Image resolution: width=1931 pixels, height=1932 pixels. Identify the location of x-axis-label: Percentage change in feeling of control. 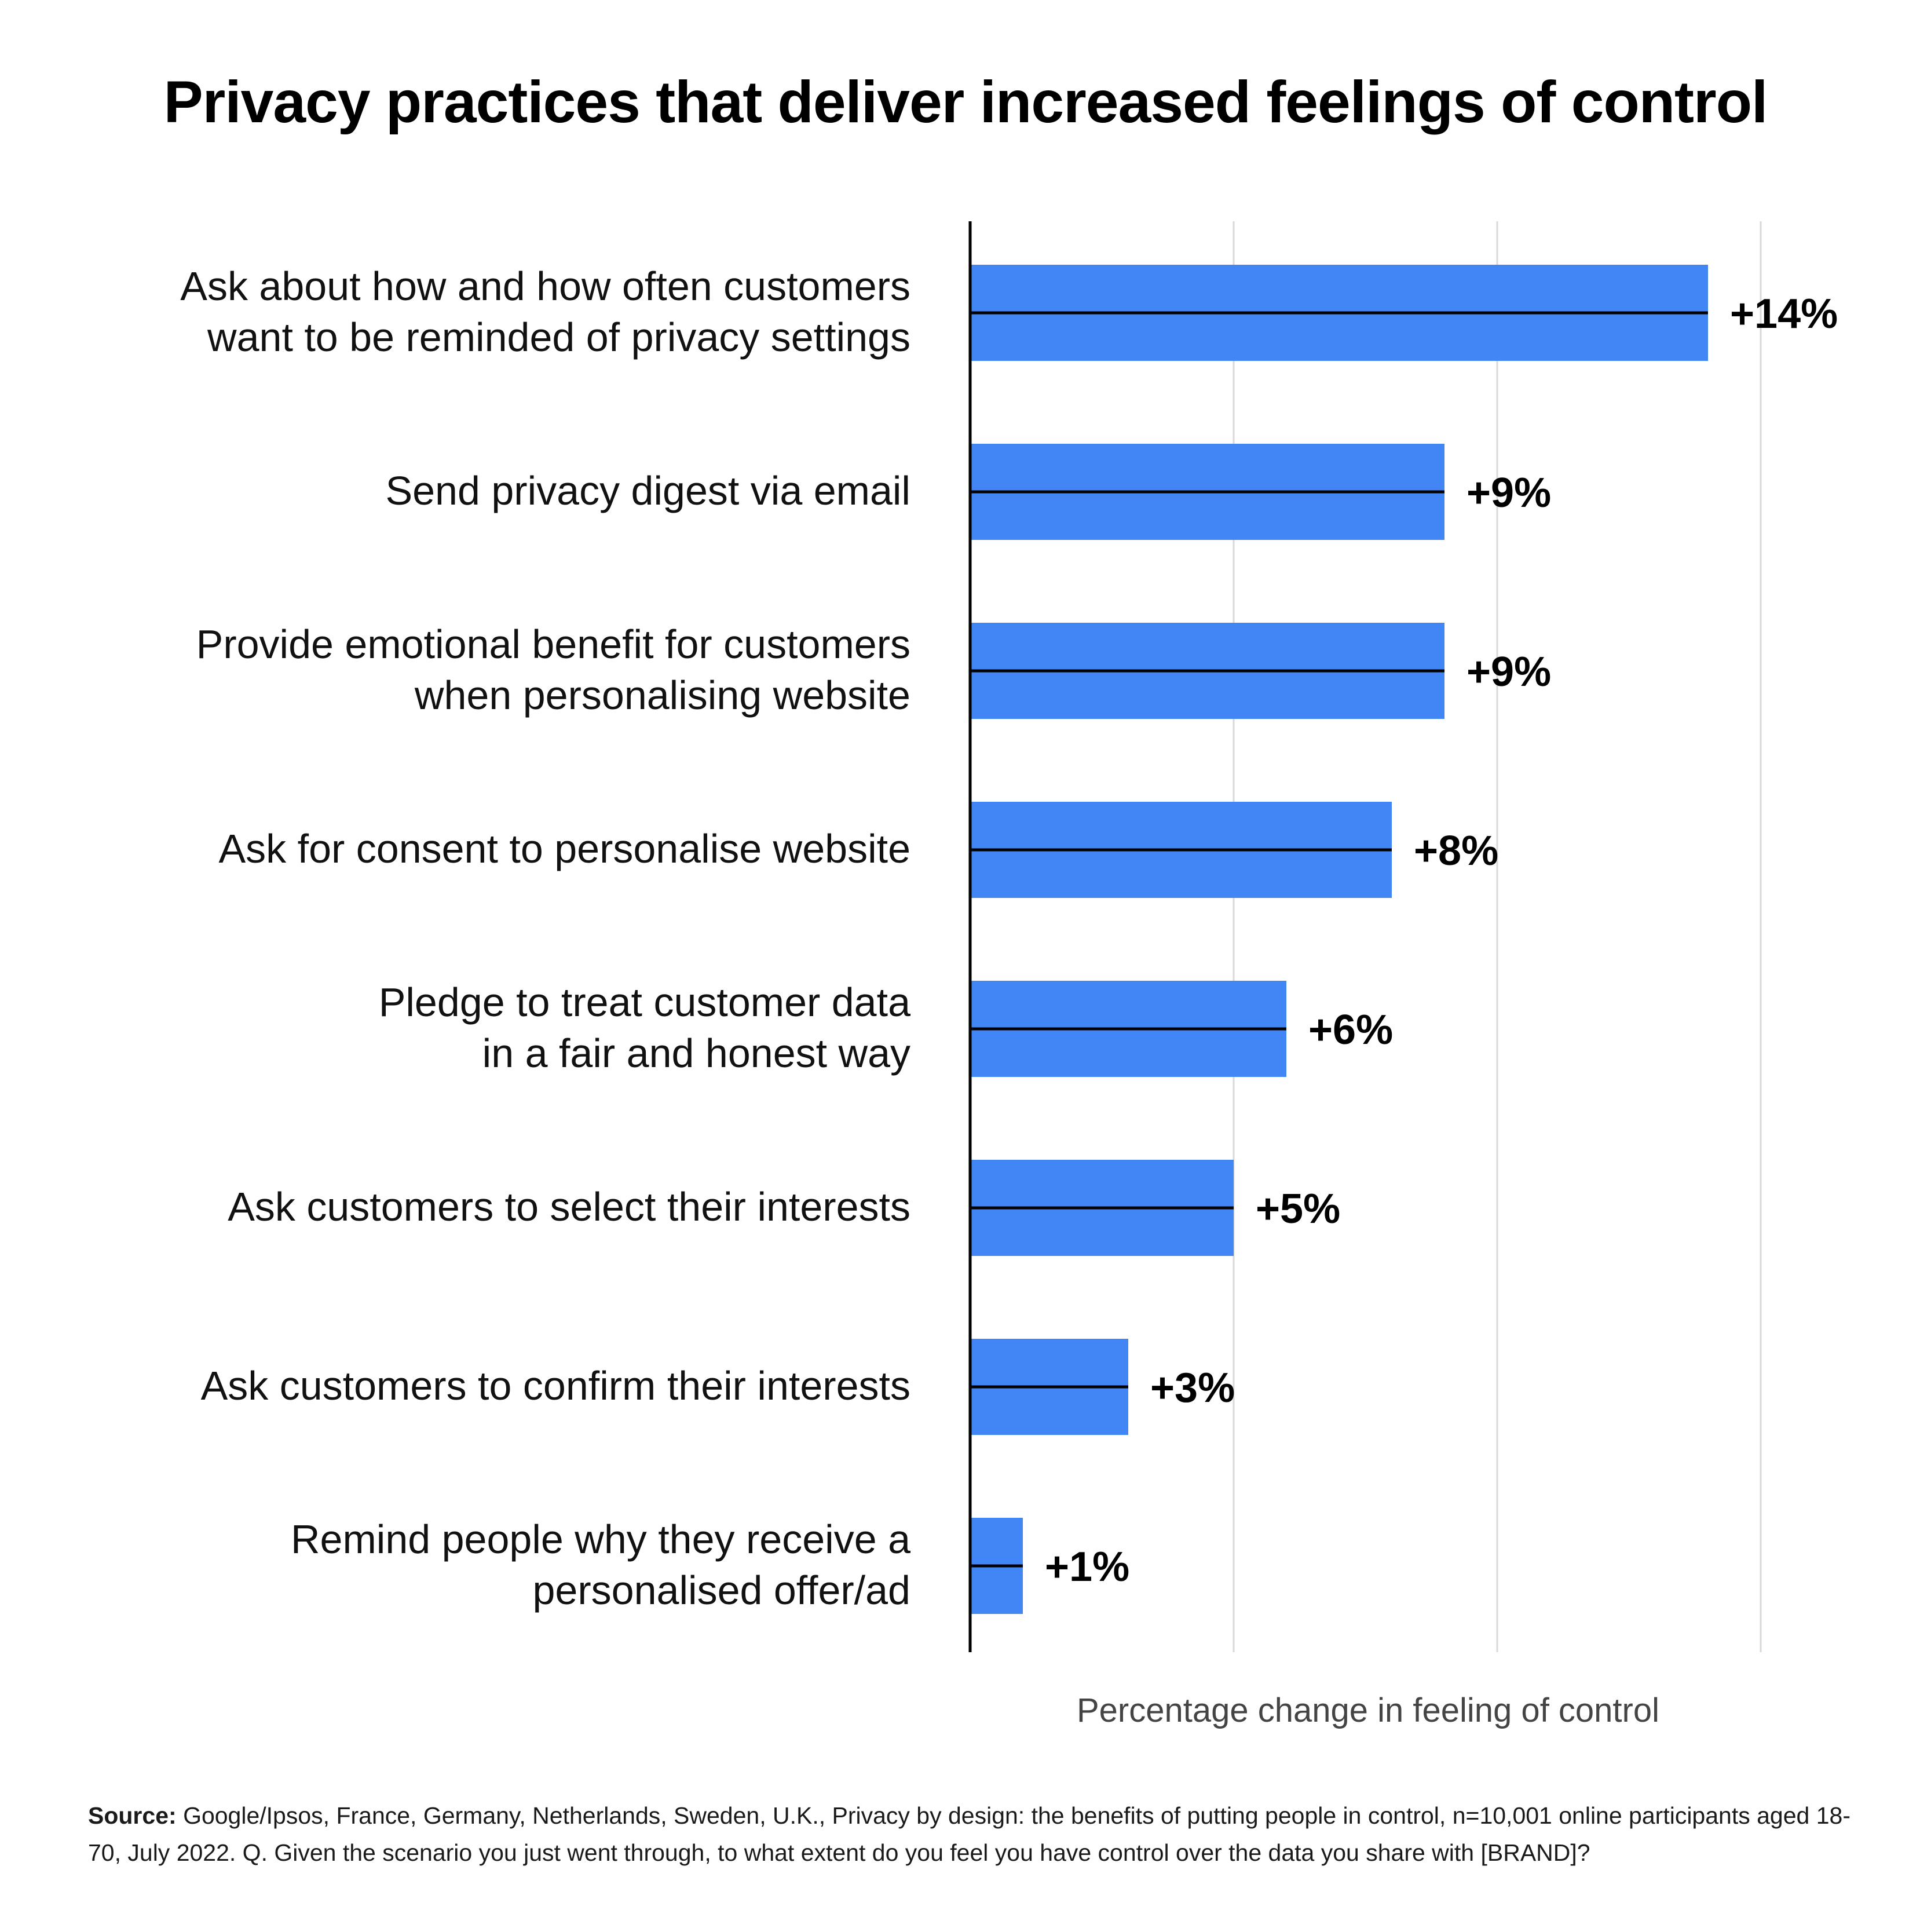
(1368, 1711).